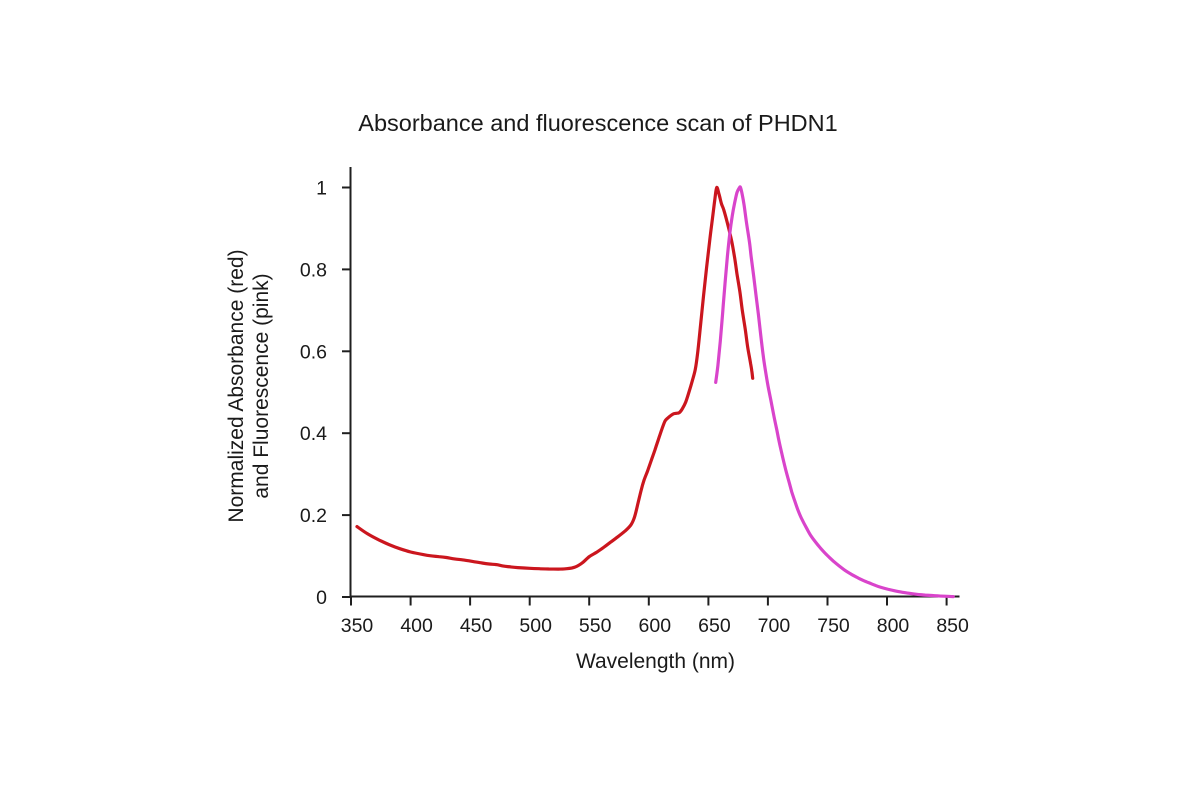  I want to click on svg-text: 600, so click(655, 626).